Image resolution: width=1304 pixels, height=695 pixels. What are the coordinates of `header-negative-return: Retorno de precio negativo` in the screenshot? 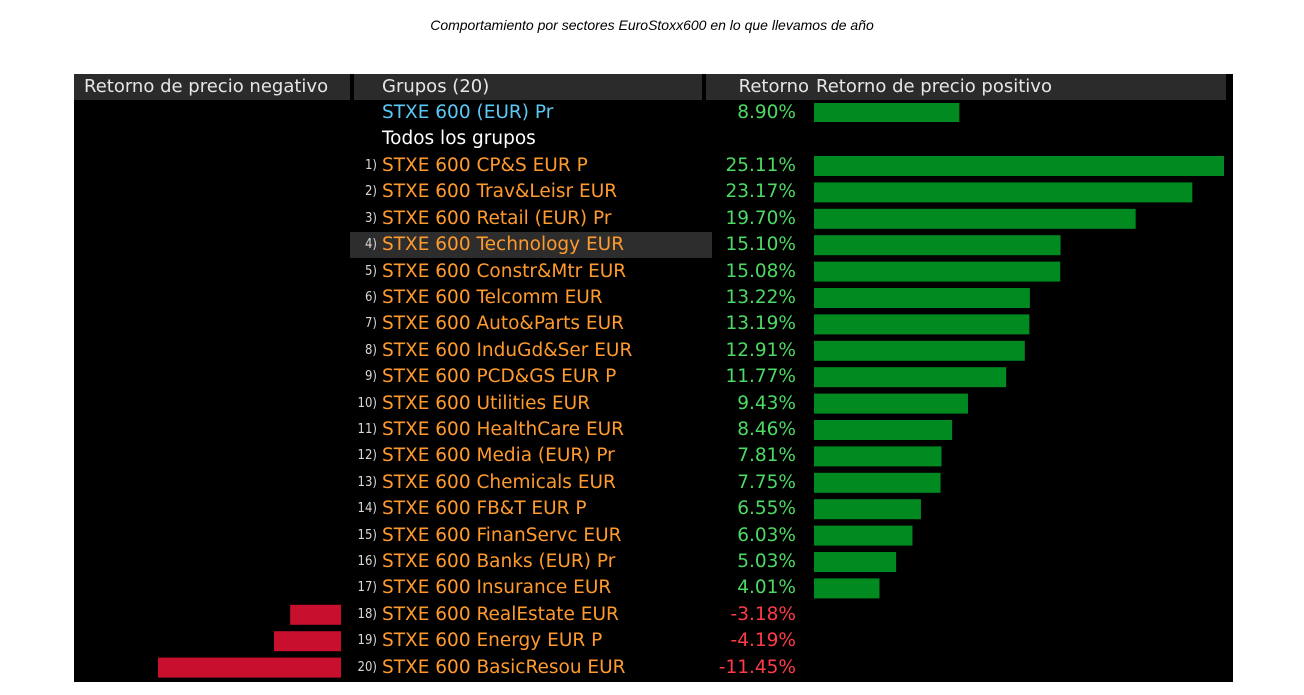 It's located at (212, 87).